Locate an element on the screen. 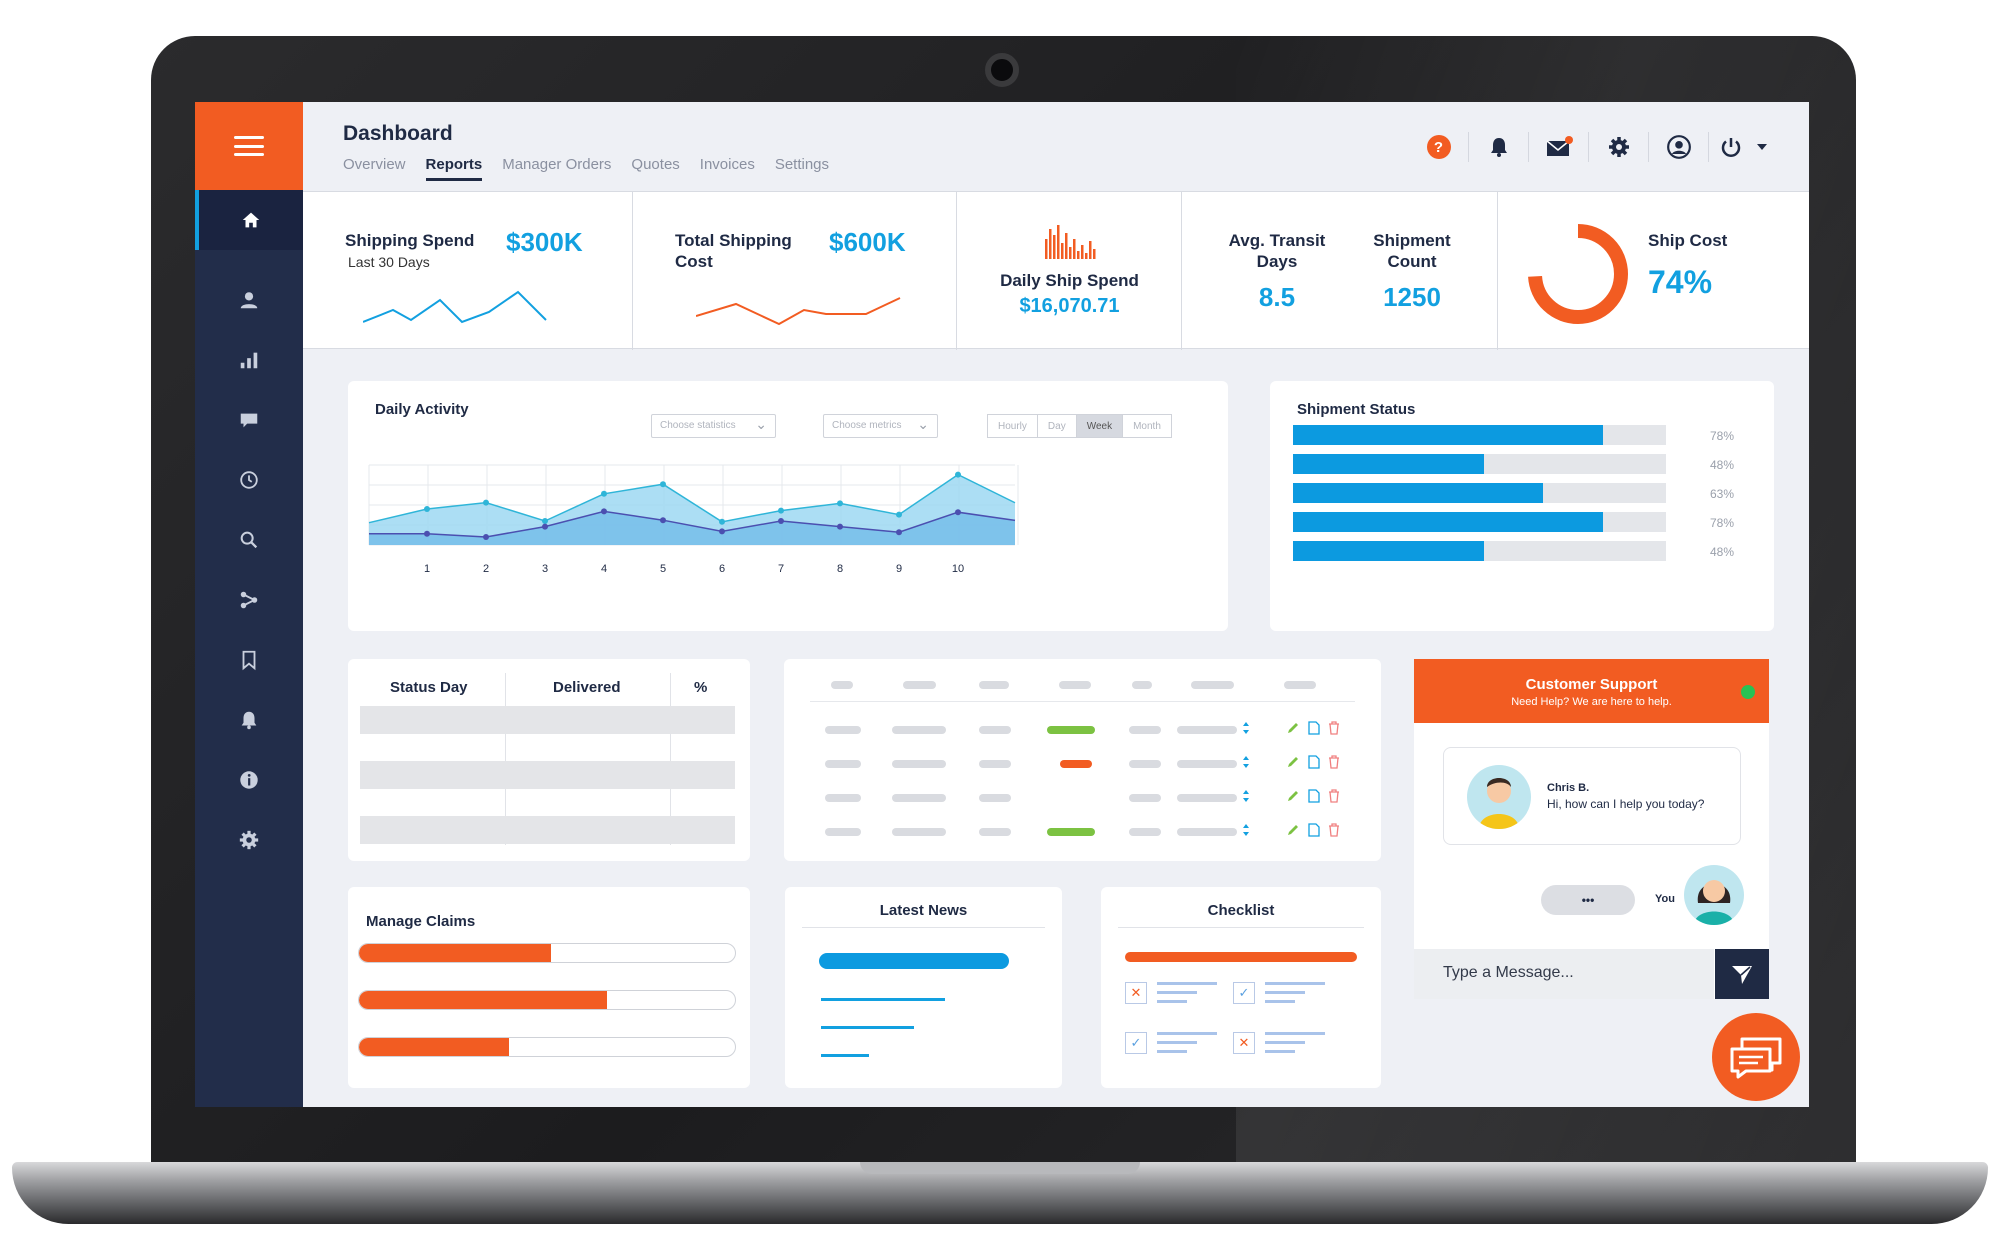  notifications-button is located at coordinates (1499, 147).